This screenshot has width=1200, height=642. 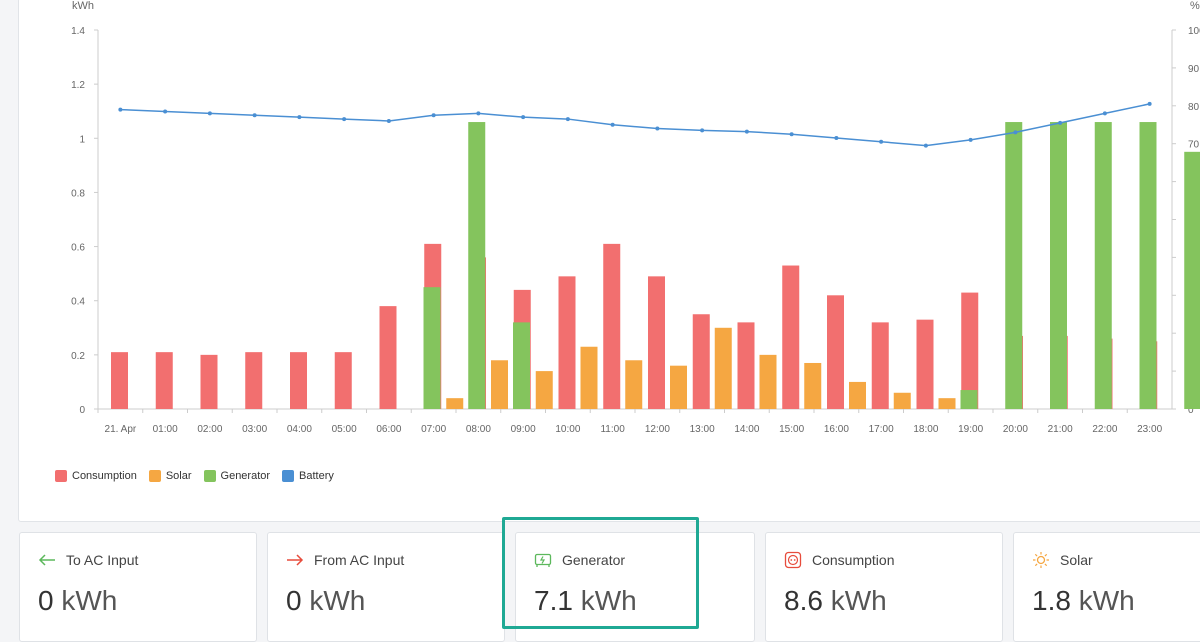 I want to click on legend-label: Generator, so click(x=245, y=476).